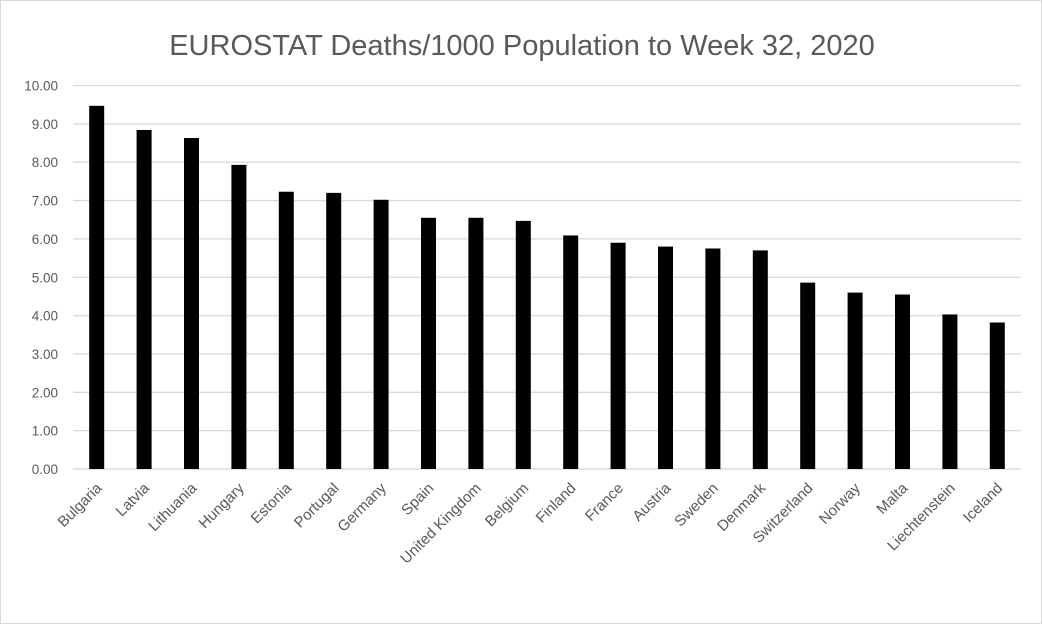 The height and width of the screenshot is (624, 1042). Describe the element at coordinates (507, 505) in the screenshot. I see `x-tick-label: Belgium` at that location.